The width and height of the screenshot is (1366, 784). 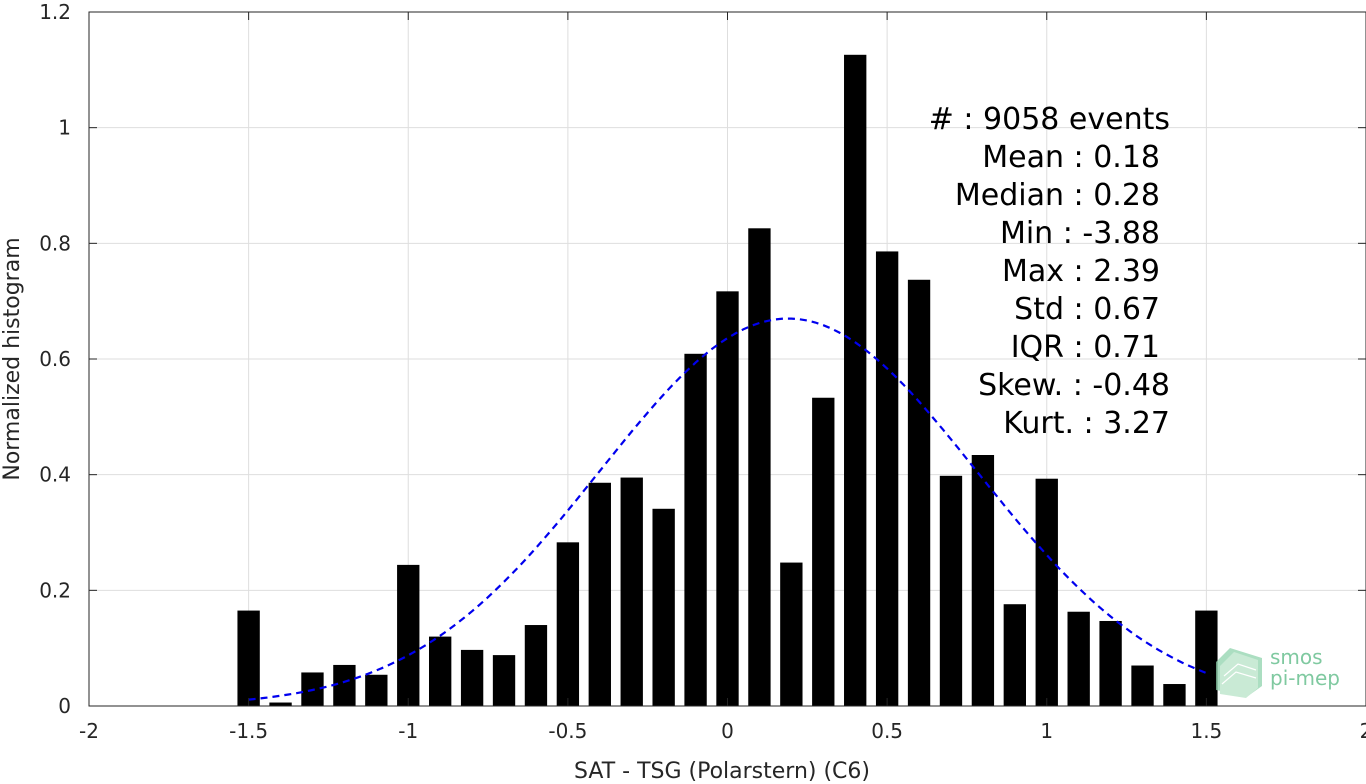 What do you see at coordinates (1305, 678) in the screenshot?
I see `logo-line2: pi-mep` at bounding box center [1305, 678].